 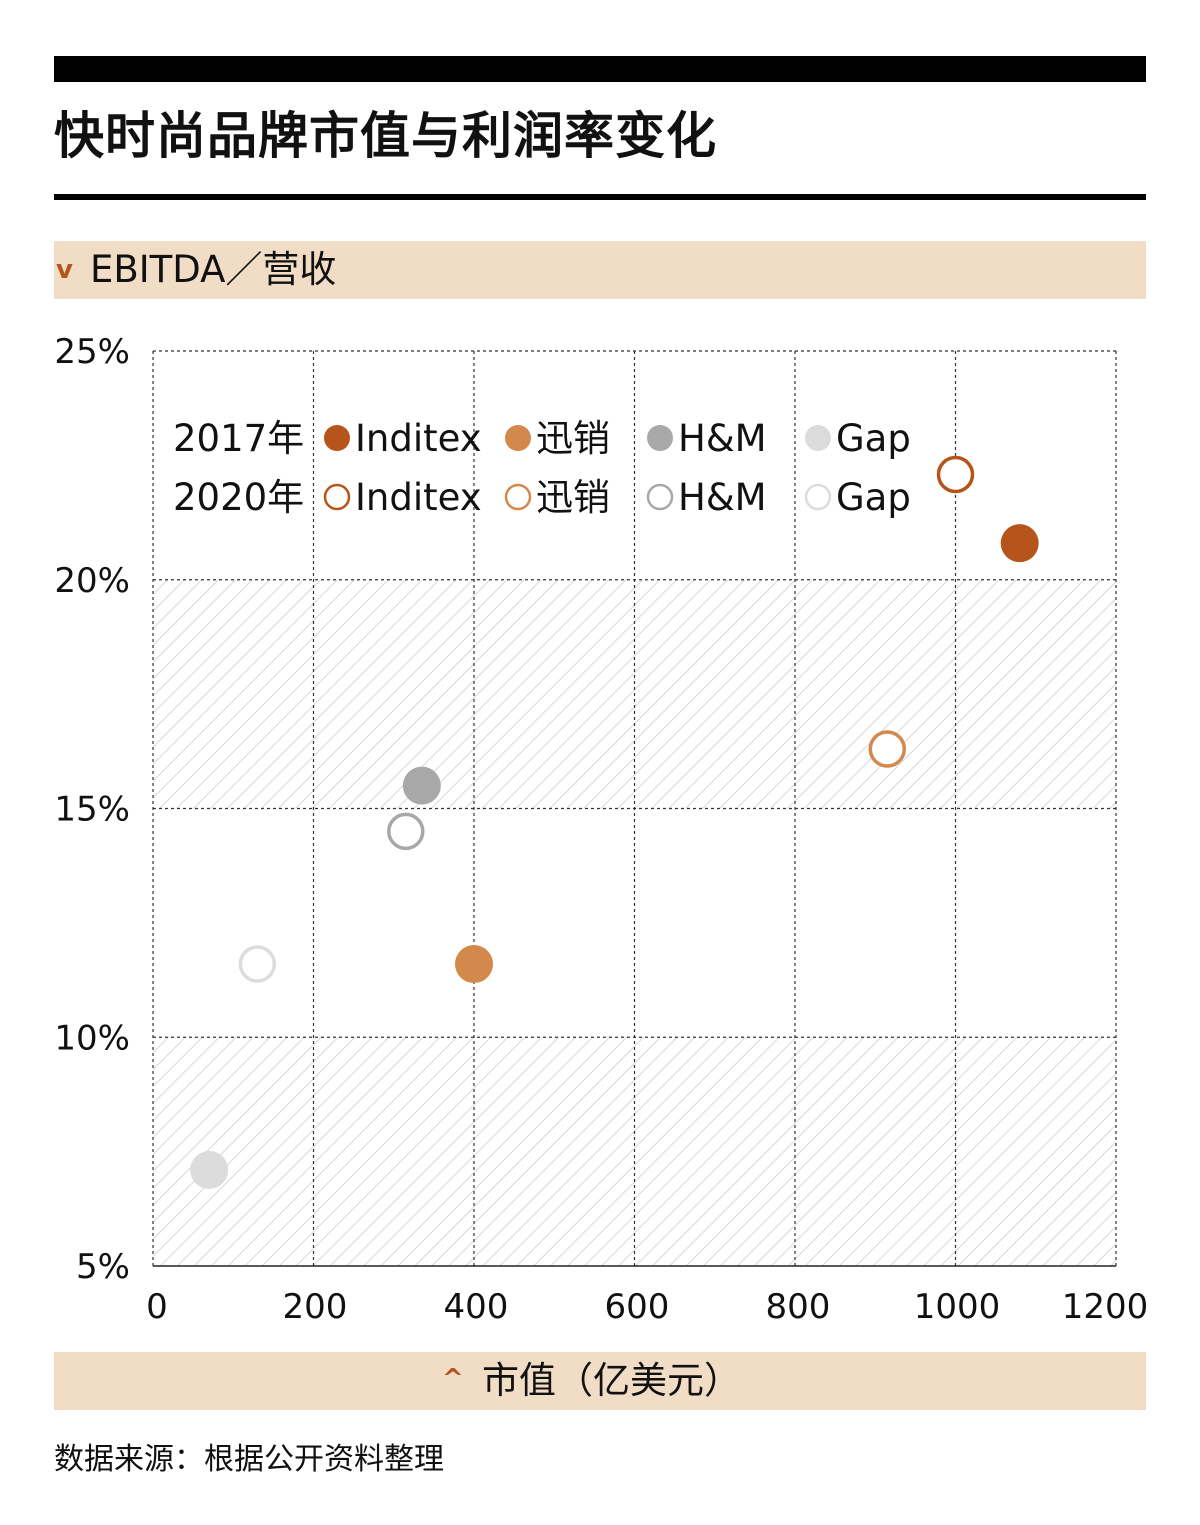 I want to click on source-note: 数据来源：根据公开资料整理, so click(x=249, y=1459).